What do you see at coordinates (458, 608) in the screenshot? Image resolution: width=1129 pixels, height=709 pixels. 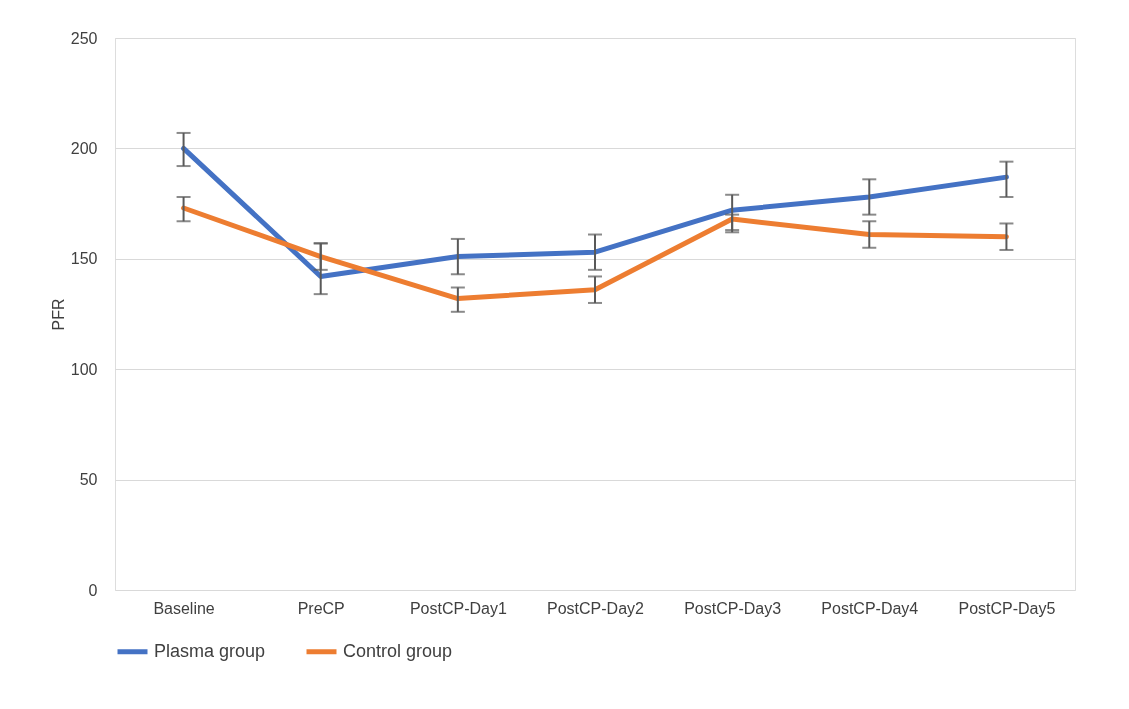 I see `x-tick-label: PostCP-Day1` at bounding box center [458, 608].